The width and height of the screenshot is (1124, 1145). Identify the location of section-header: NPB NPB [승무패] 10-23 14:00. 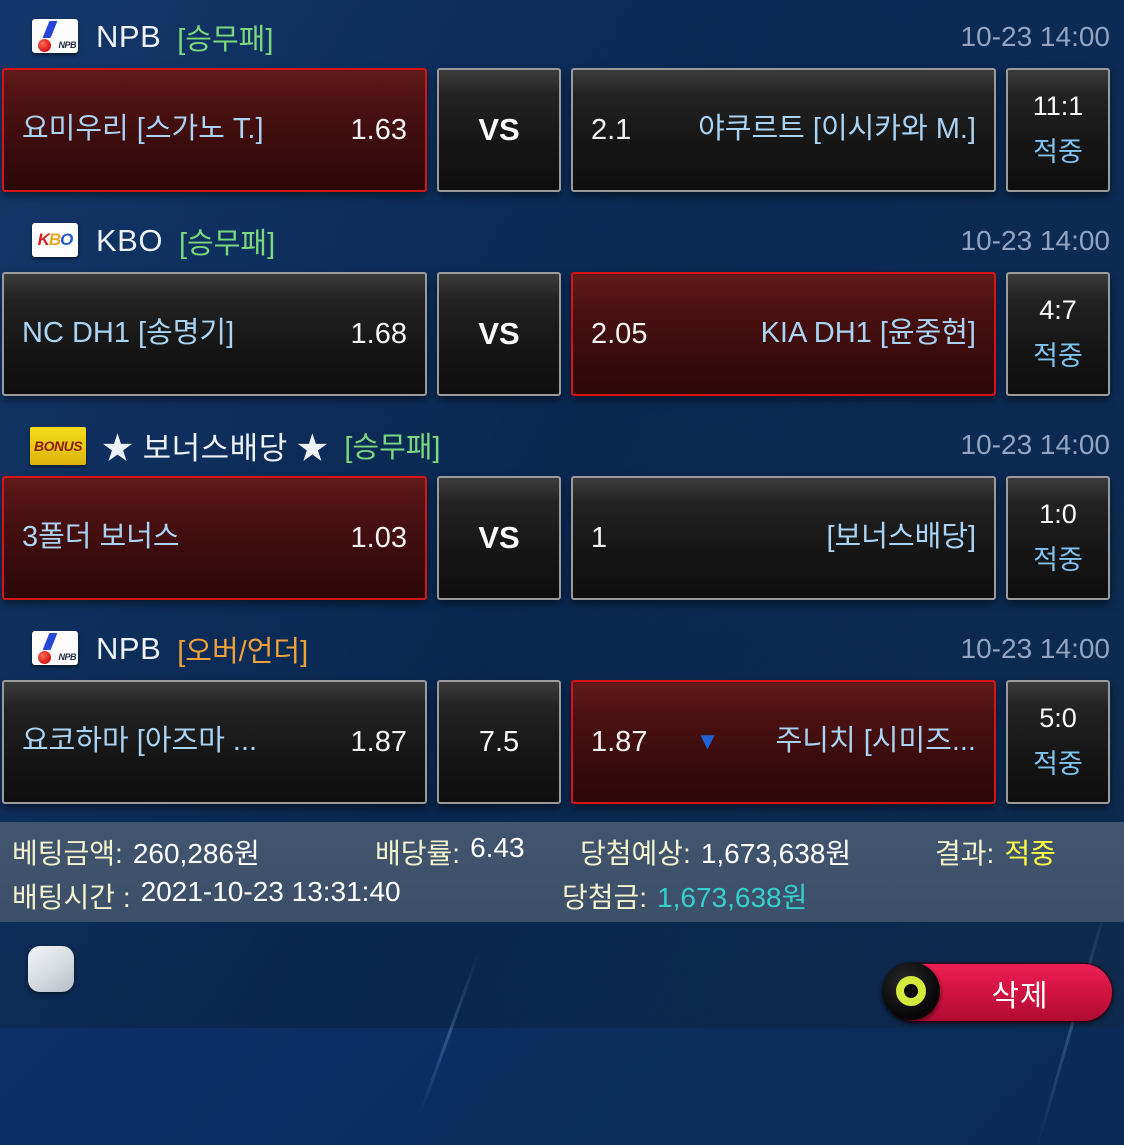
(562, 37).